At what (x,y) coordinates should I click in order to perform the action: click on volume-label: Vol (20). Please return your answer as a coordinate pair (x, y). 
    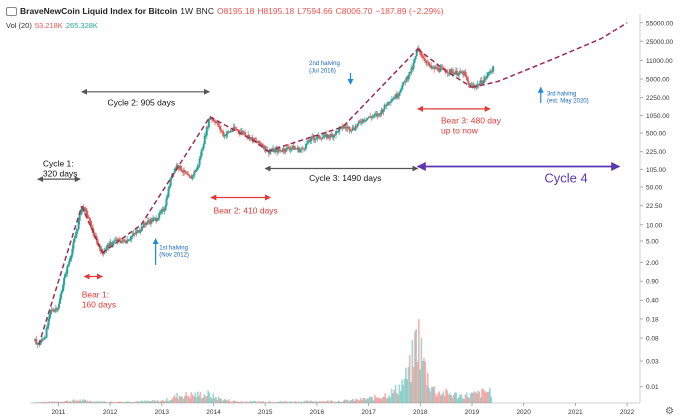
    Looking at the image, I should click on (19, 25).